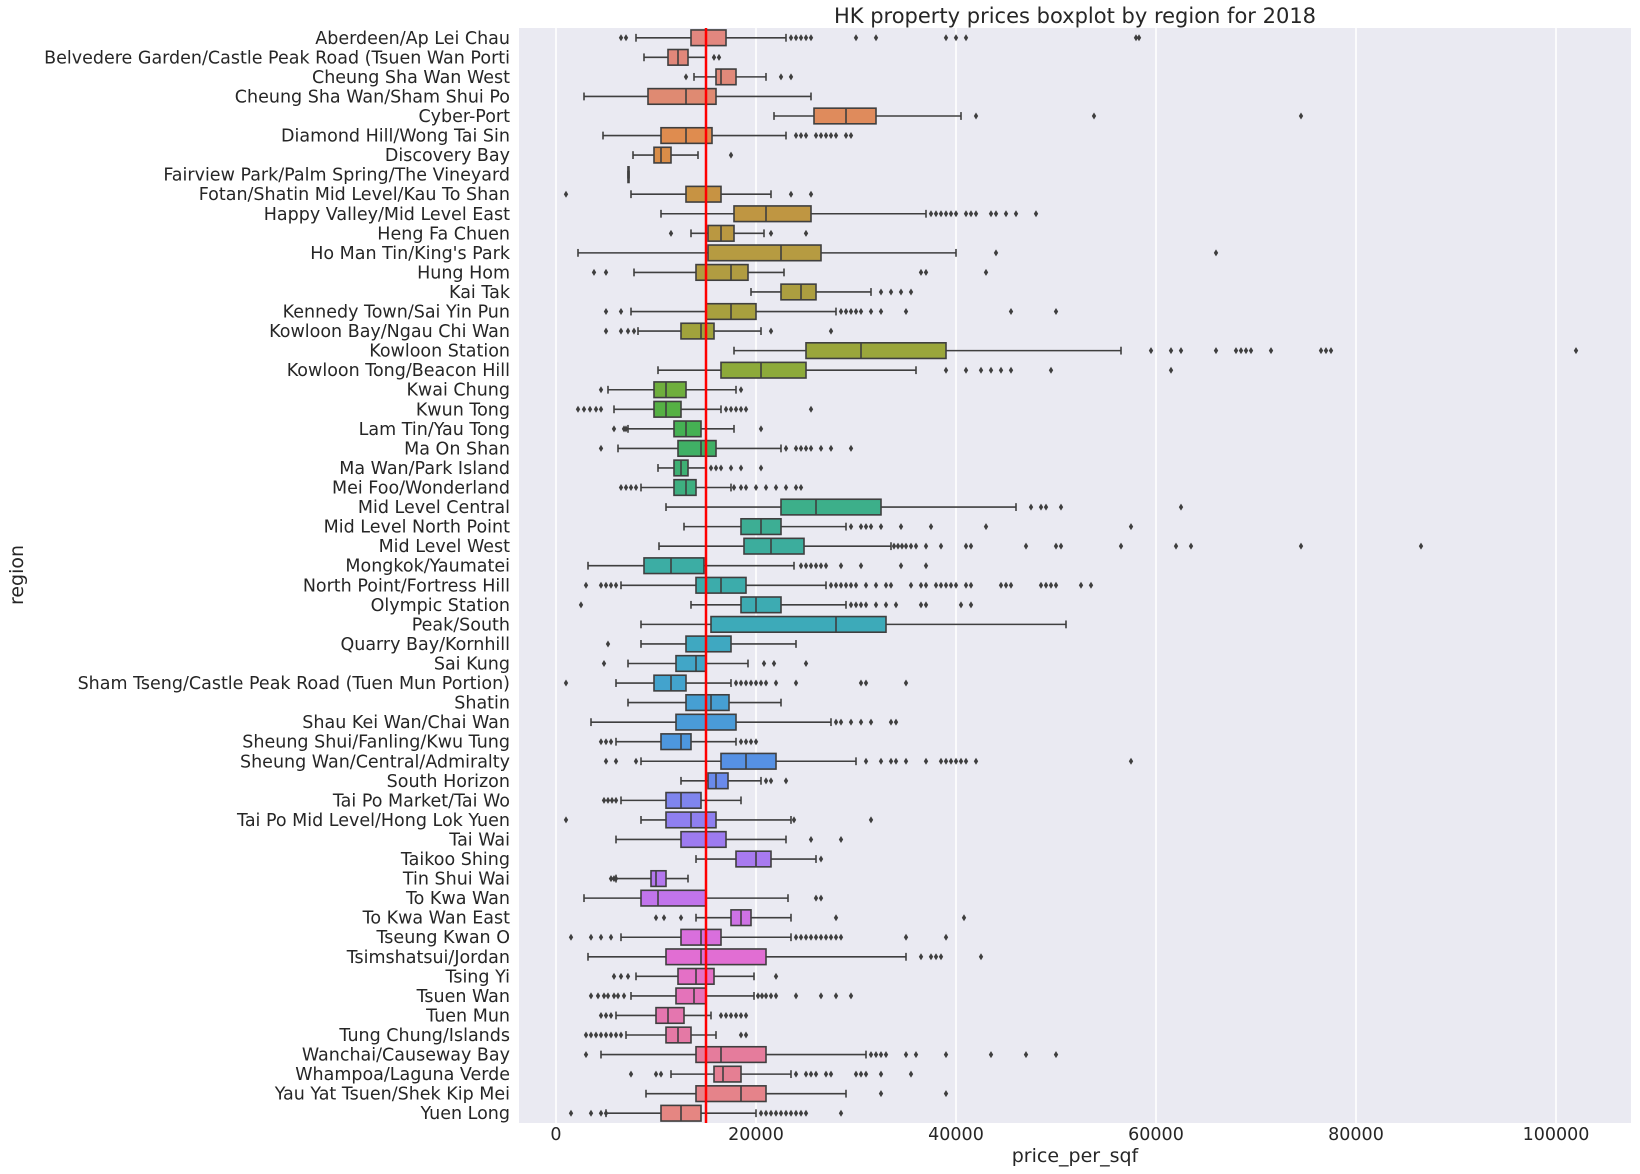 Image resolution: width=1640 pixels, height=1174 pixels. I want to click on category-label: Yau Yat Tsuen/Shek Kip Mei, so click(392, 1095).